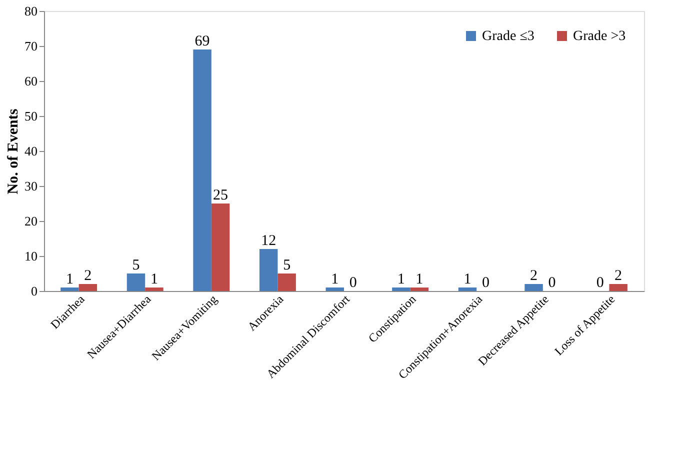 Image resolution: width=698 pixels, height=459 pixels. Describe the element at coordinates (31, 221) in the screenshot. I see `y-tick-label: 20` at that location.